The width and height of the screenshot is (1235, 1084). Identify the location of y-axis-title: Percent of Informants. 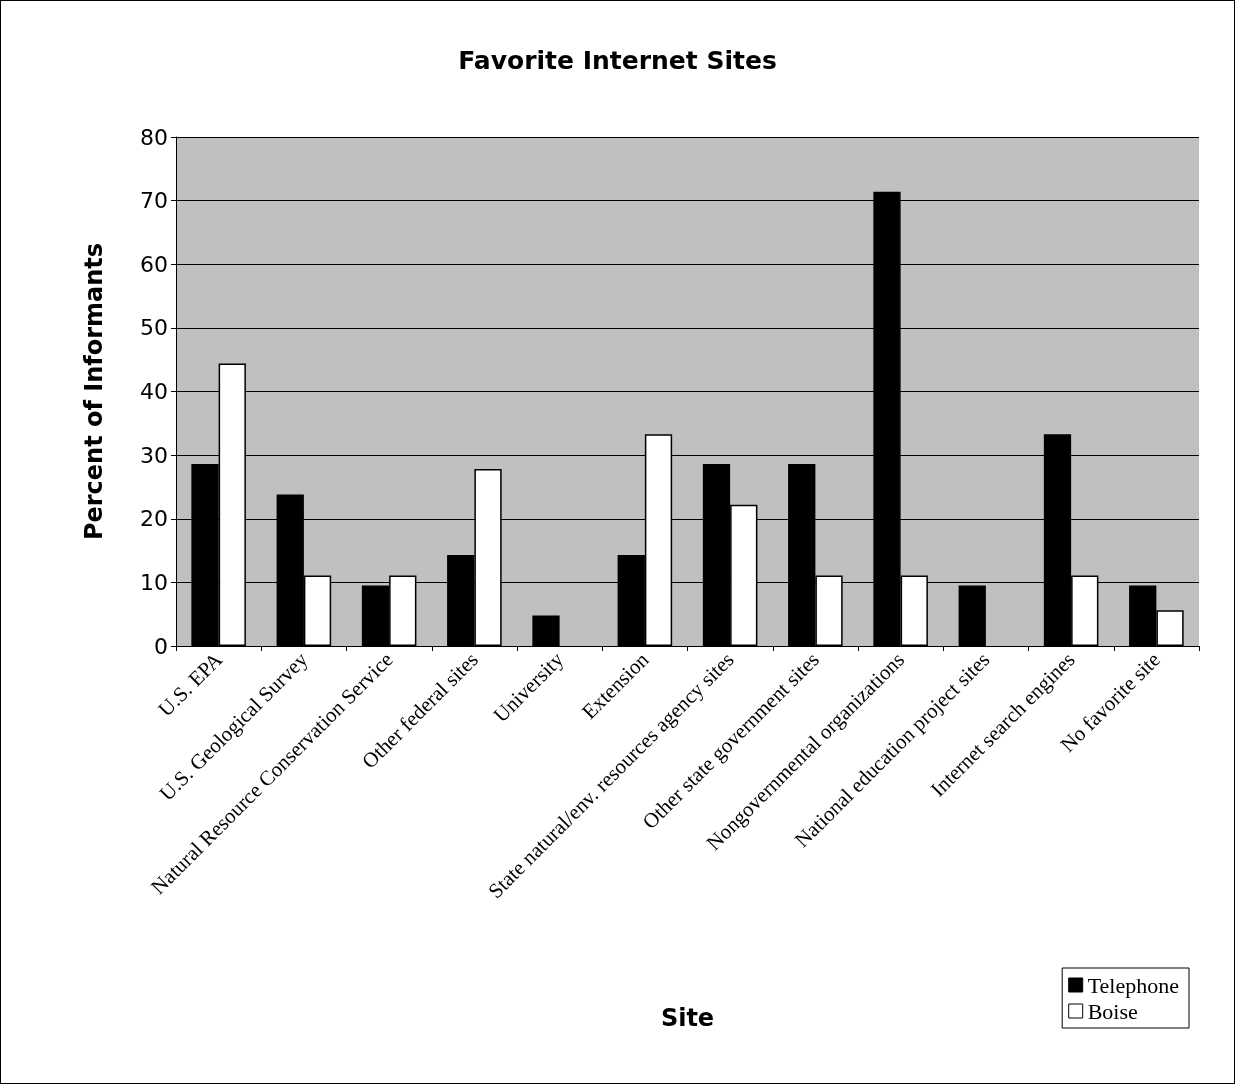
(94, 391).